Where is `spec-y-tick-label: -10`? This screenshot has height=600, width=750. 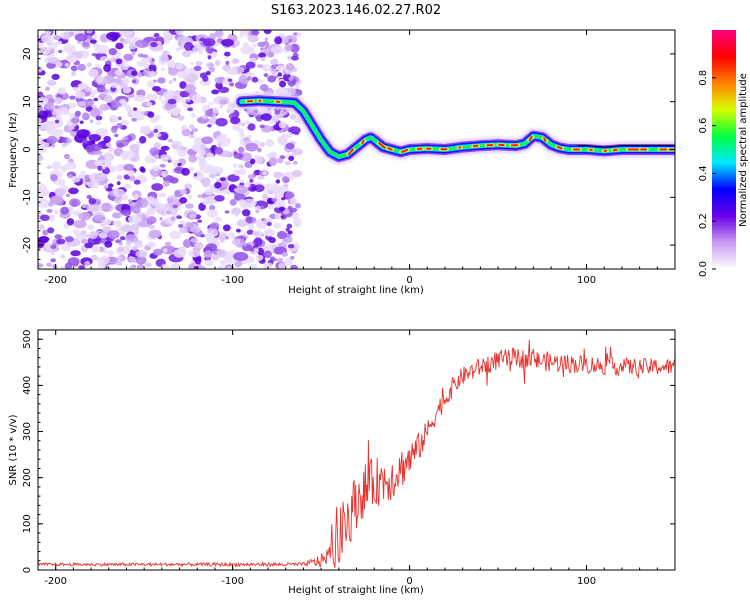 spec-y-tick-label: -10 is located at coordinates (27, 197).